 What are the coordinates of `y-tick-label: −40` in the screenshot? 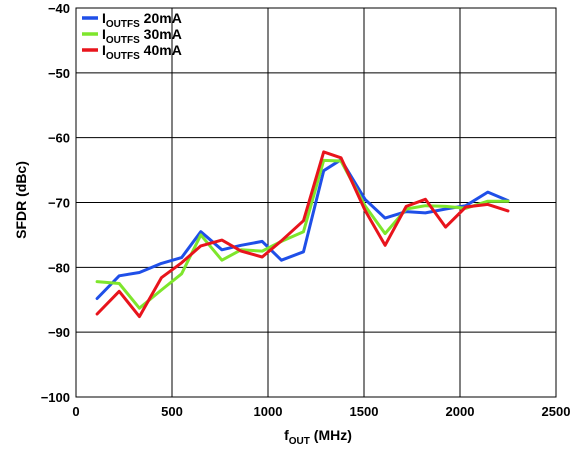 It's located at (59, 8).